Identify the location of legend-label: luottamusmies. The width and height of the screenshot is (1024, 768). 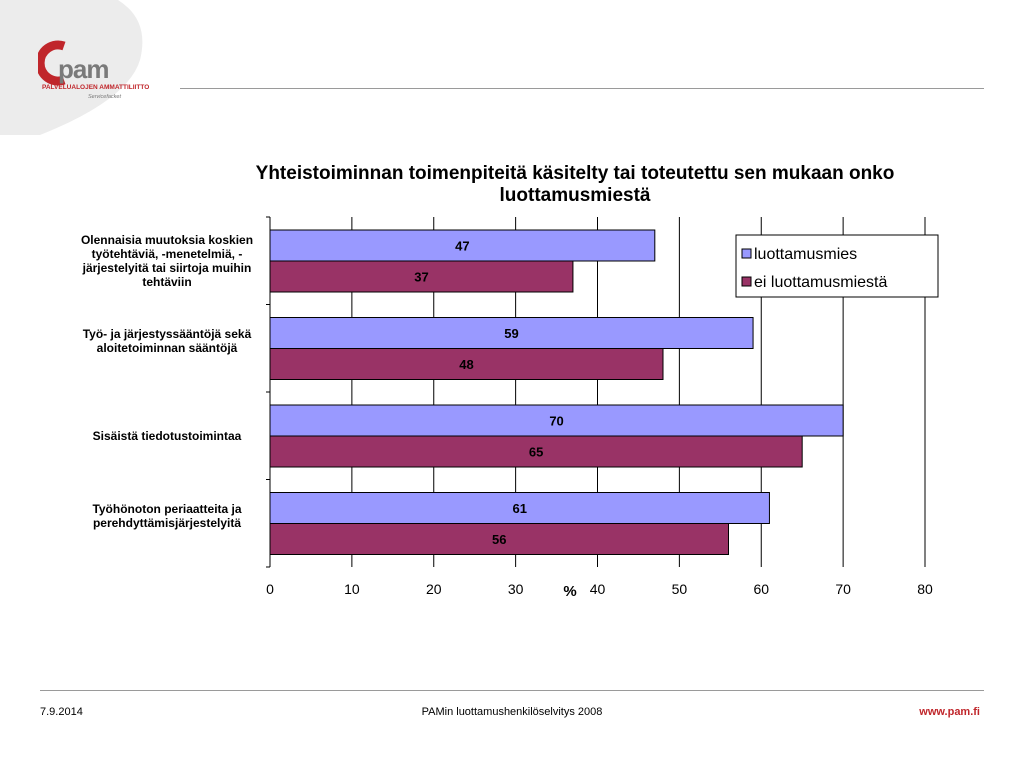
(805, 254).